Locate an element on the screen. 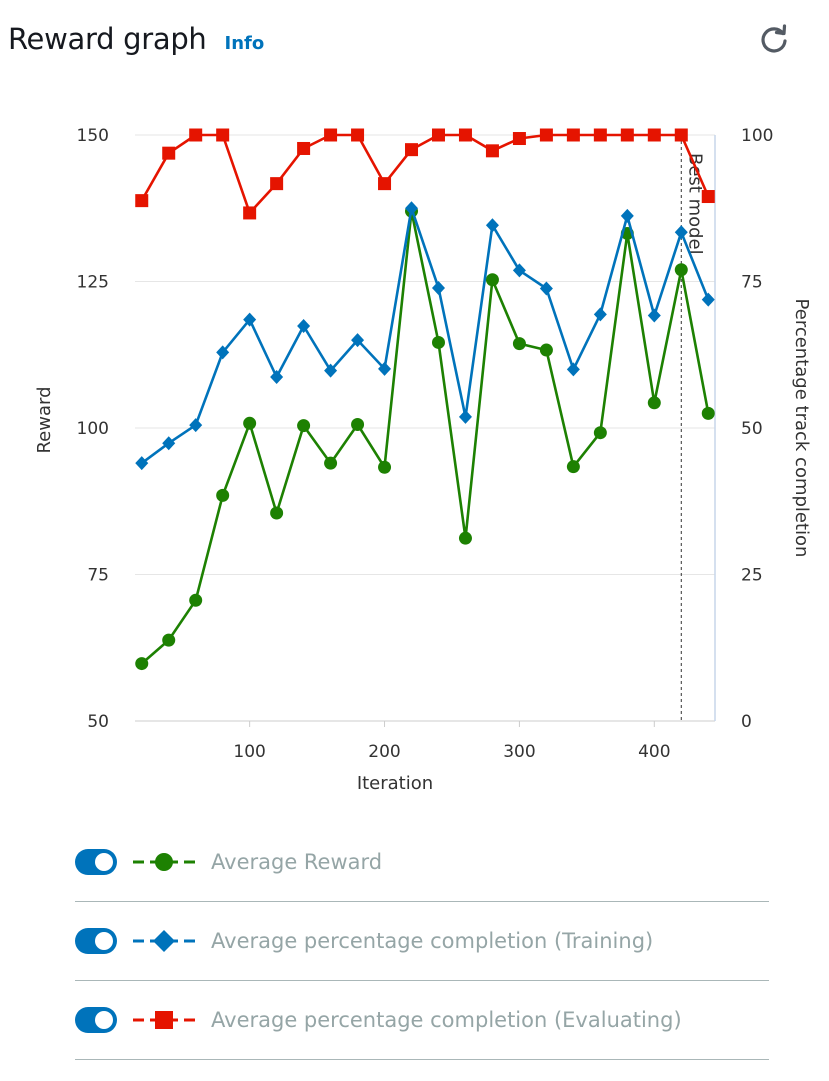 This screenshot has height=1081, width=829. legend-item: Average Reward is located at coordinates (422, 862).